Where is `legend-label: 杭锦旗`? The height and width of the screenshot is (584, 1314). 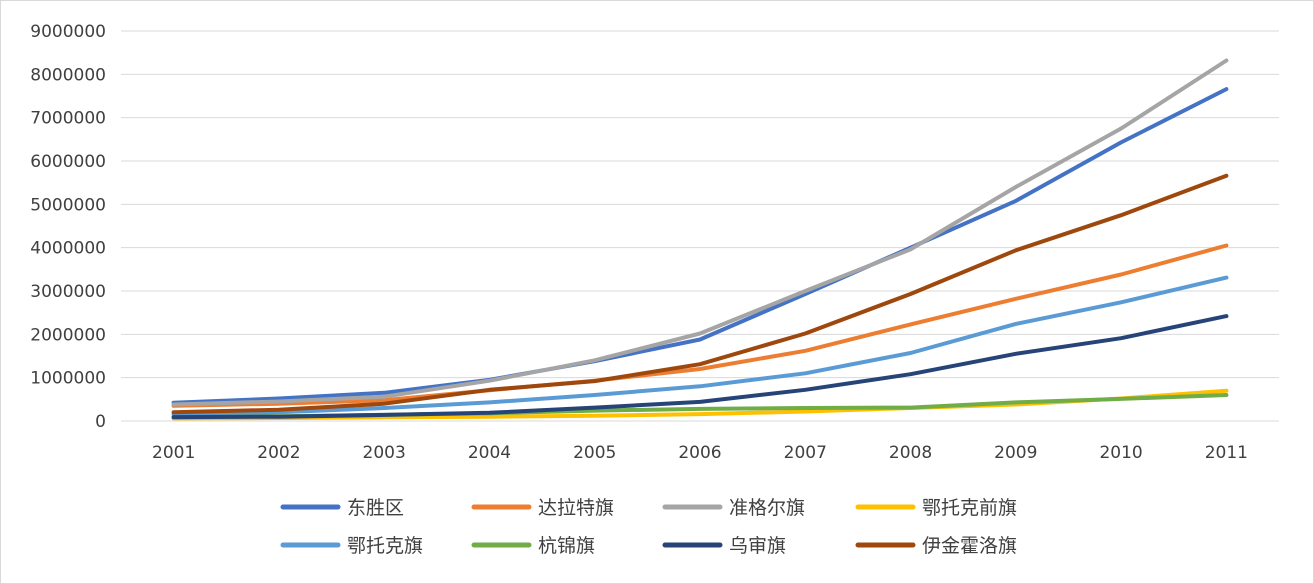
legend-label: 杭锦旗 is located at coordinates (566, 546).